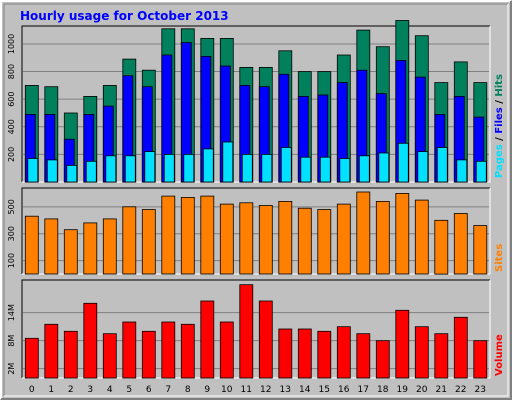 This screenshot has width=512, height=400. What do you see at coordinates (227, 390) in the screenshot?
I see `x-tick-label: 10` at bounding box center [227, 390].